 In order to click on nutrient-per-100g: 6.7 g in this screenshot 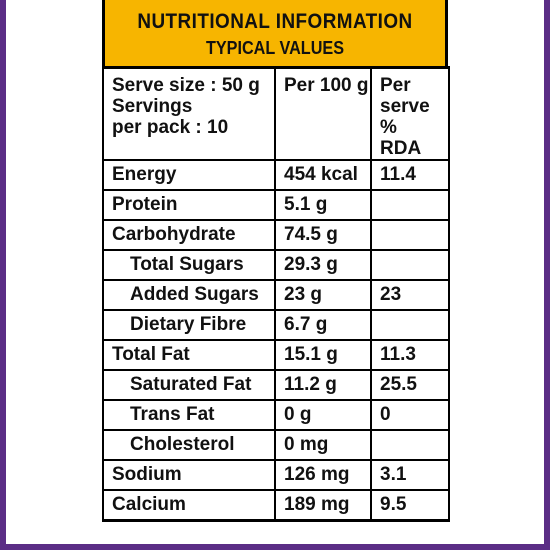, I will do `click(323, 325)`.